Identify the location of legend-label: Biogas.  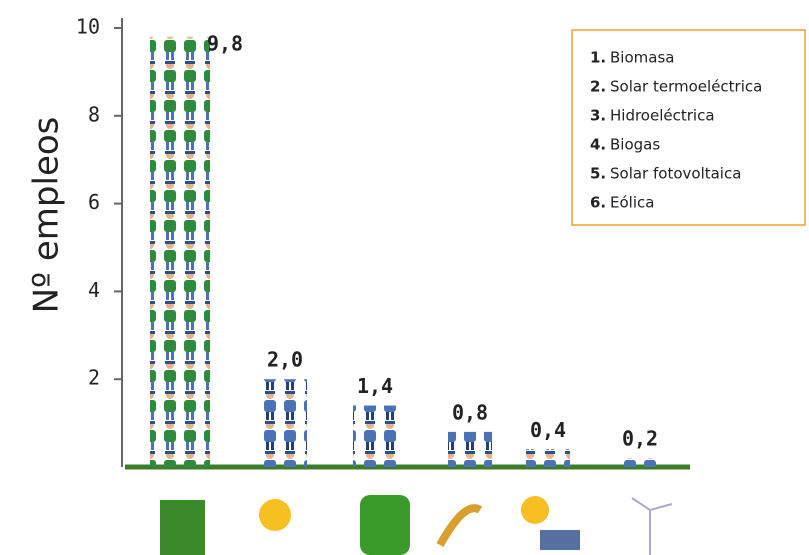
(635, 145).